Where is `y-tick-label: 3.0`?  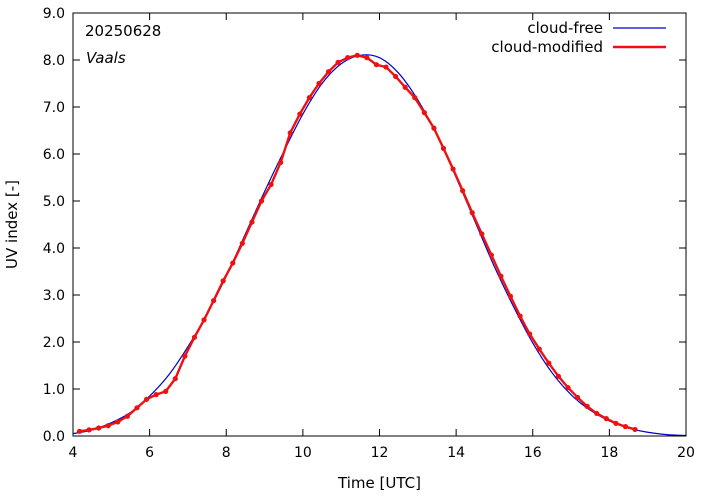 y-tick-label: 3.0 is located at coordinates (54, 296).